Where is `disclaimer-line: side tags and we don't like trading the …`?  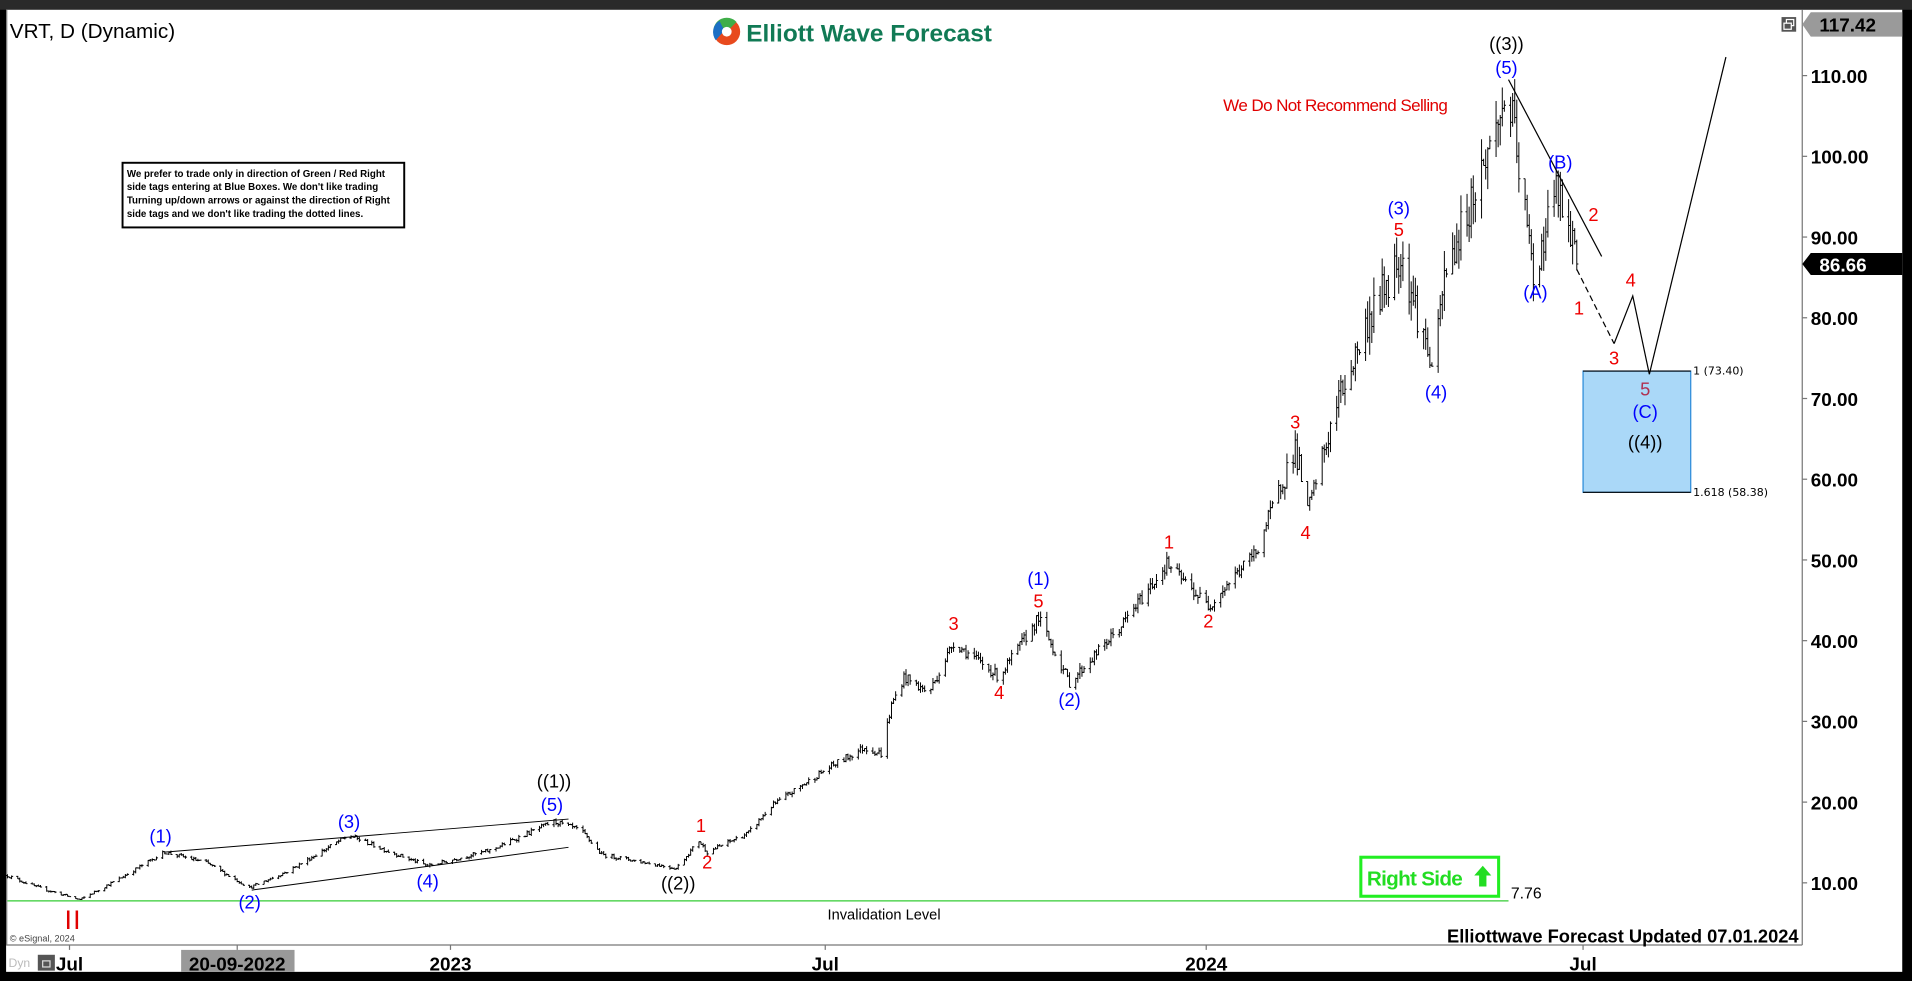 disclaimer-line: side tags and we don't like trading the … is located at coordinates (245, 214).